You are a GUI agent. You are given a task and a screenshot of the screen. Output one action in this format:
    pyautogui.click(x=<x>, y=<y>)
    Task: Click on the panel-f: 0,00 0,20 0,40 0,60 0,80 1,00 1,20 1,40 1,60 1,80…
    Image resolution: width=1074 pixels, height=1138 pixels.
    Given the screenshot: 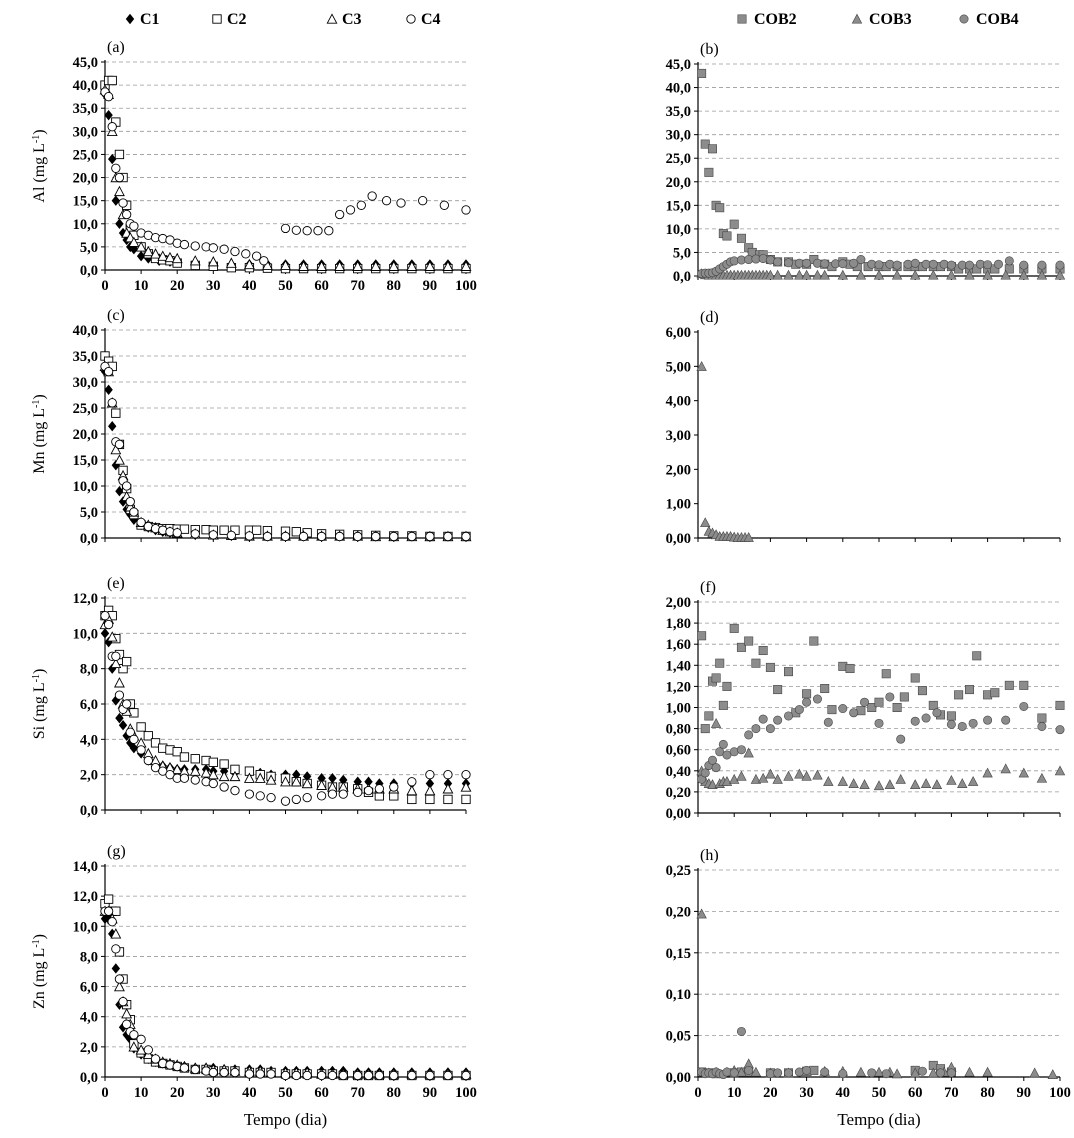 What is the action you would take?
    pyautogui.click(x=866, y=700)
    